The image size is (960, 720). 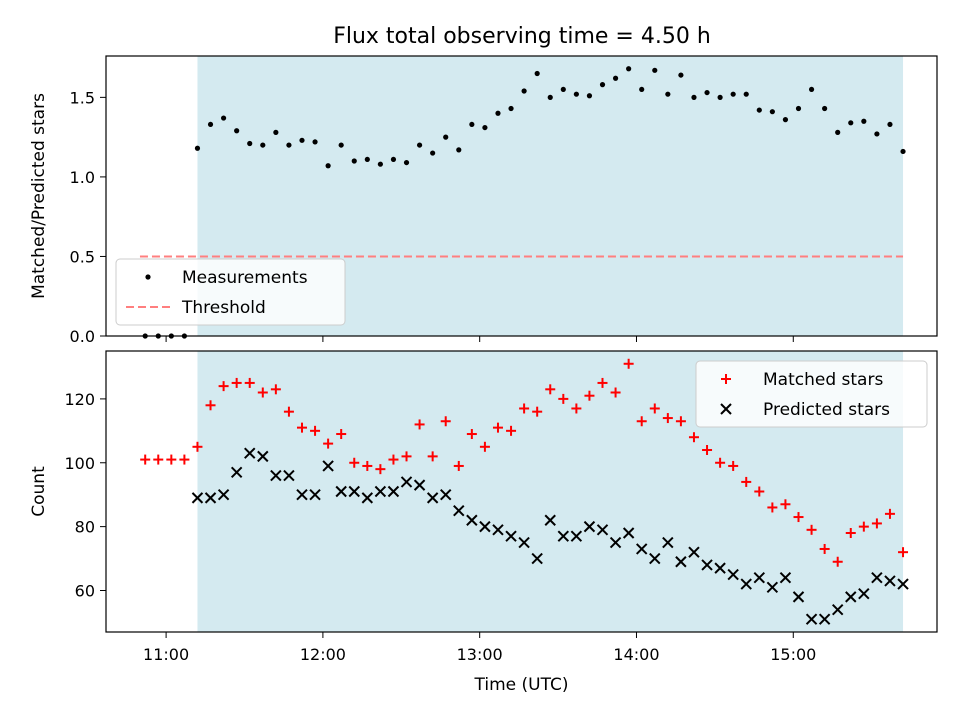 I want to click on y-tick-label: 120, so click(x=79, y=399).